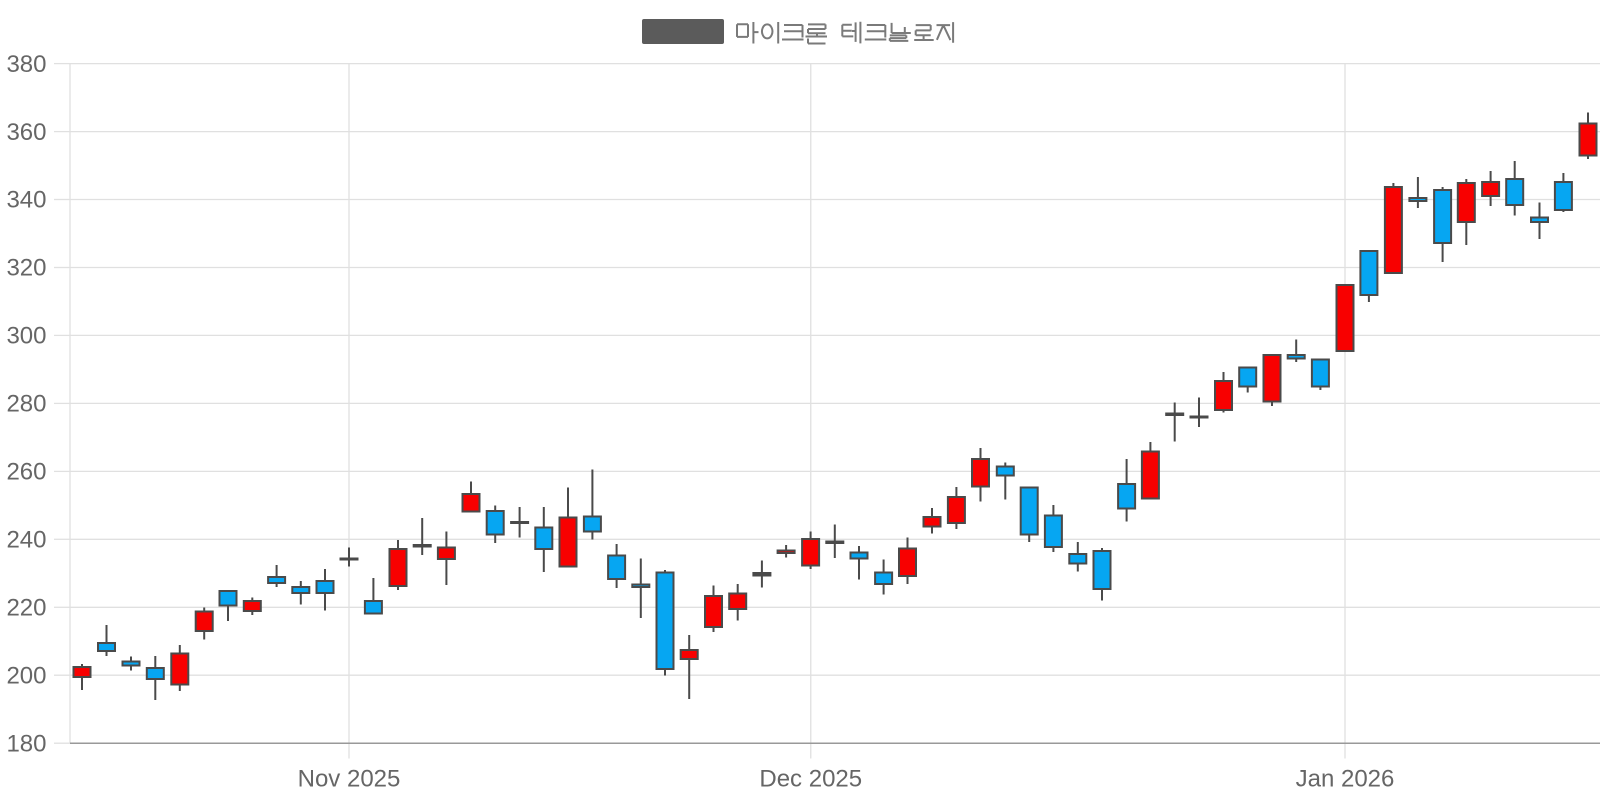 The width and height of the screenshot is (1600, 800). What do you see at coordinates (26, 336) in the screenshot?
I see `svg-text: 300` at bounding box center [26, 336].